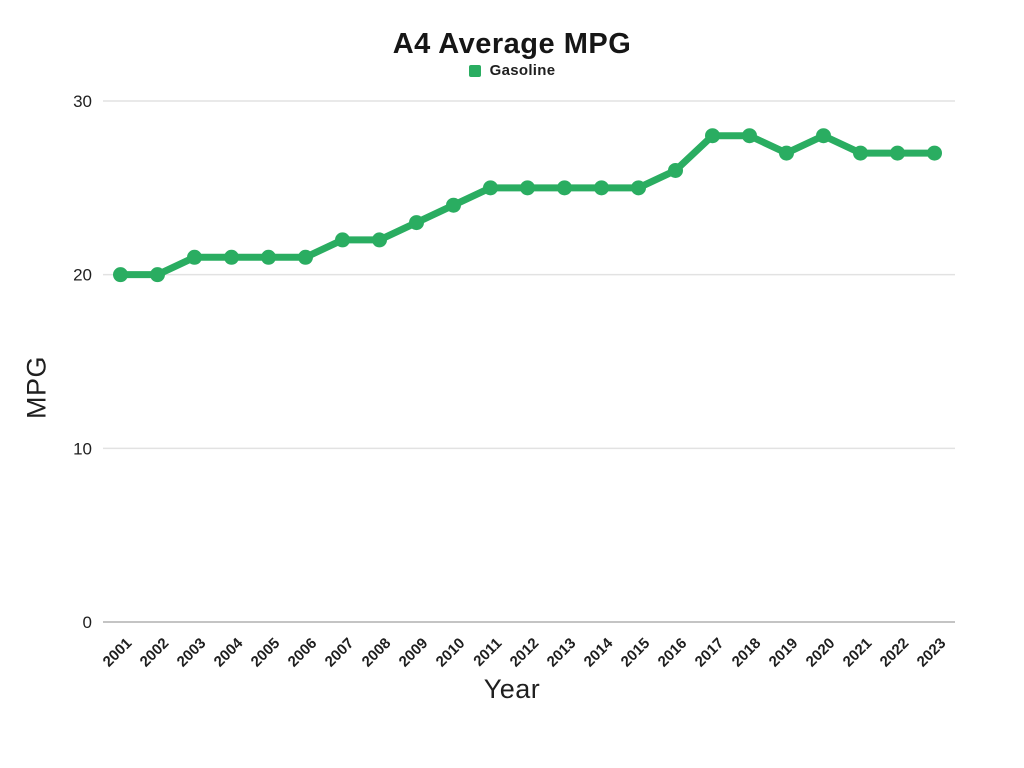  I want to click on x-tick-label: 2019, so click(784, 653).